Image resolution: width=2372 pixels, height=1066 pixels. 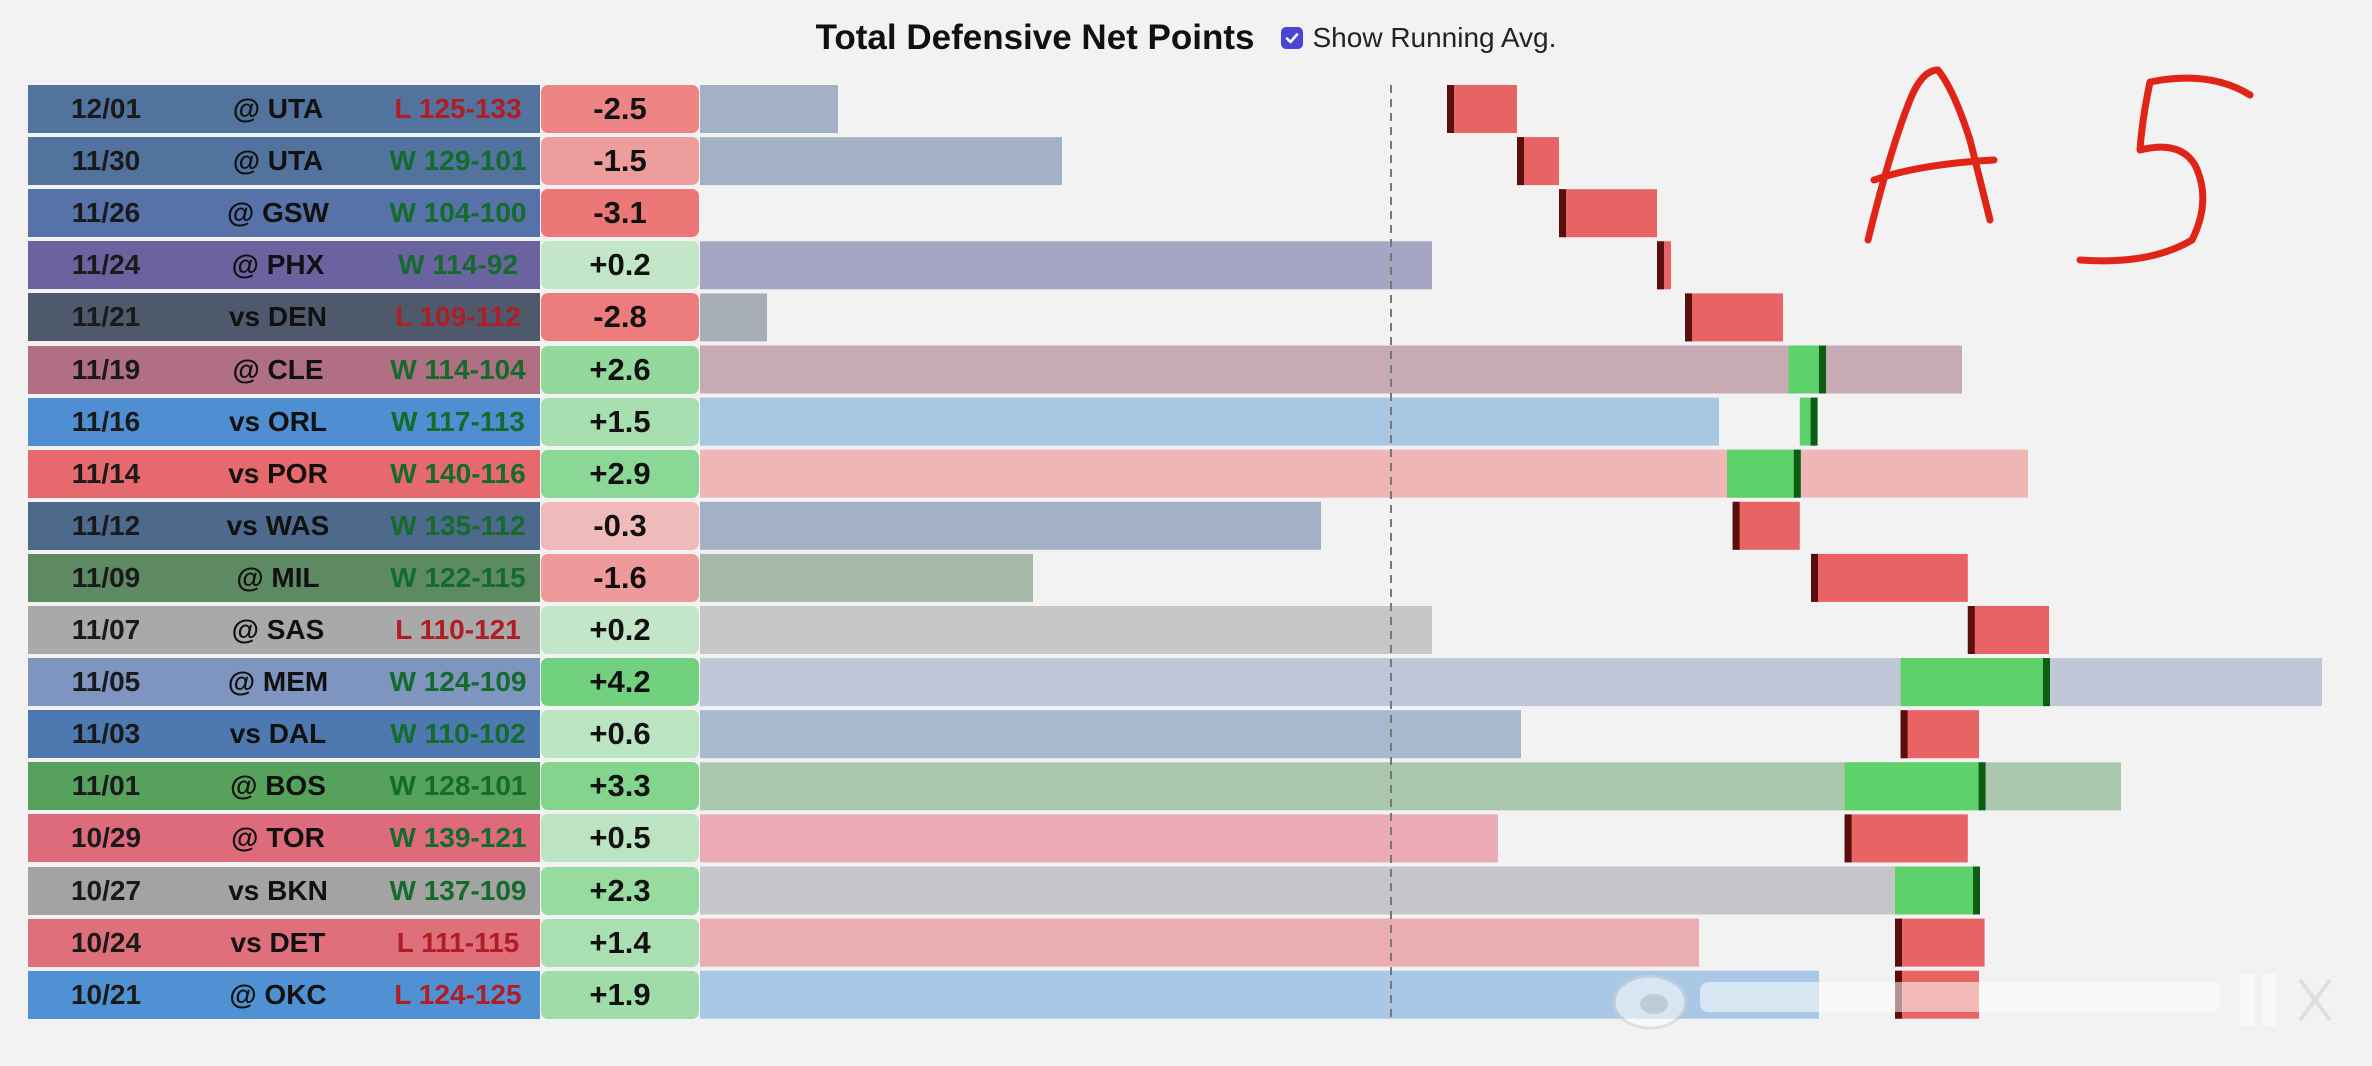 What do you see at coordinates (278, 734) in the screenshot?
I see `game-opponent: vs DAL` at bounding box center [278, 734].